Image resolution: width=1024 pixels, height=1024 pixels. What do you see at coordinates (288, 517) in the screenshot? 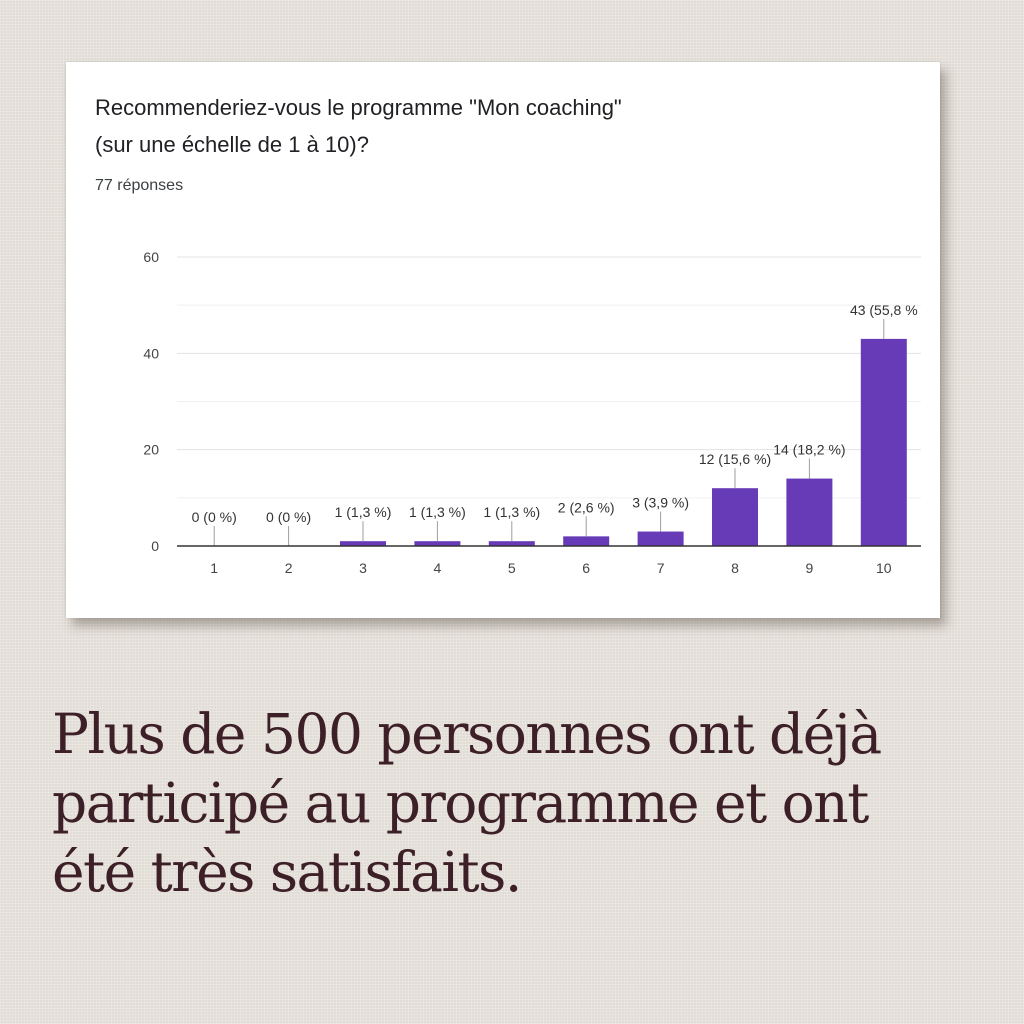
I see `data-label-2: 0 (0 %)` at bounding box center [288, 517].